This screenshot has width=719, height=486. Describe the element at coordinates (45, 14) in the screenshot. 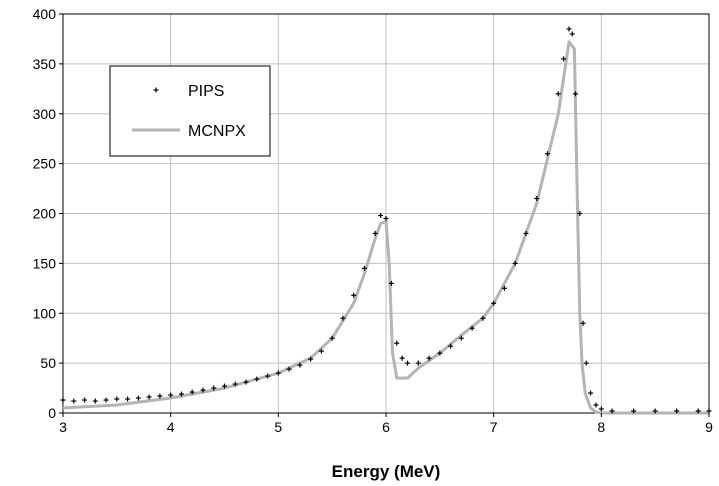

I see `y-tick-label: 400` at that location.